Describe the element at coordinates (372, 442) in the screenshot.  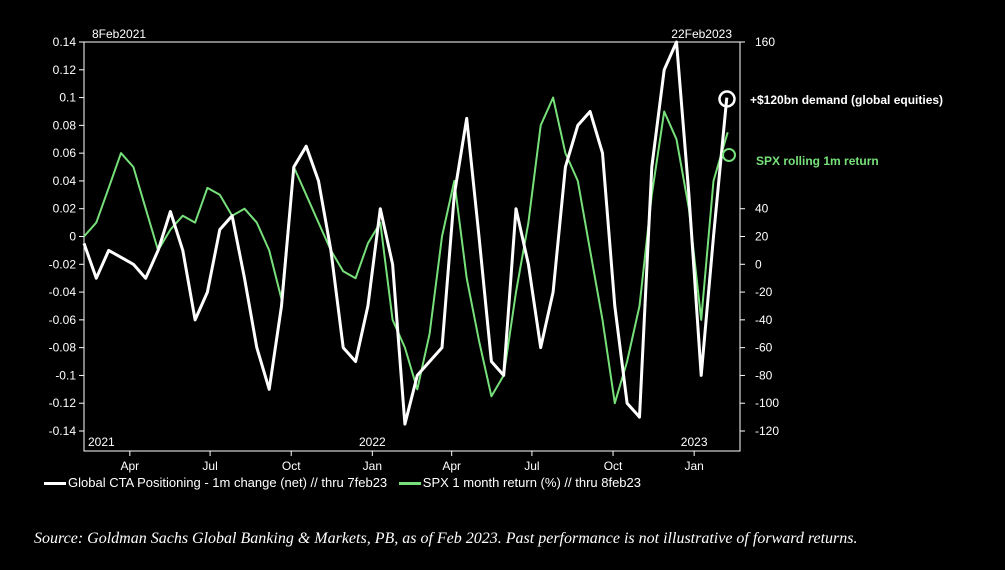
I see `year-label: 2022` at that location.